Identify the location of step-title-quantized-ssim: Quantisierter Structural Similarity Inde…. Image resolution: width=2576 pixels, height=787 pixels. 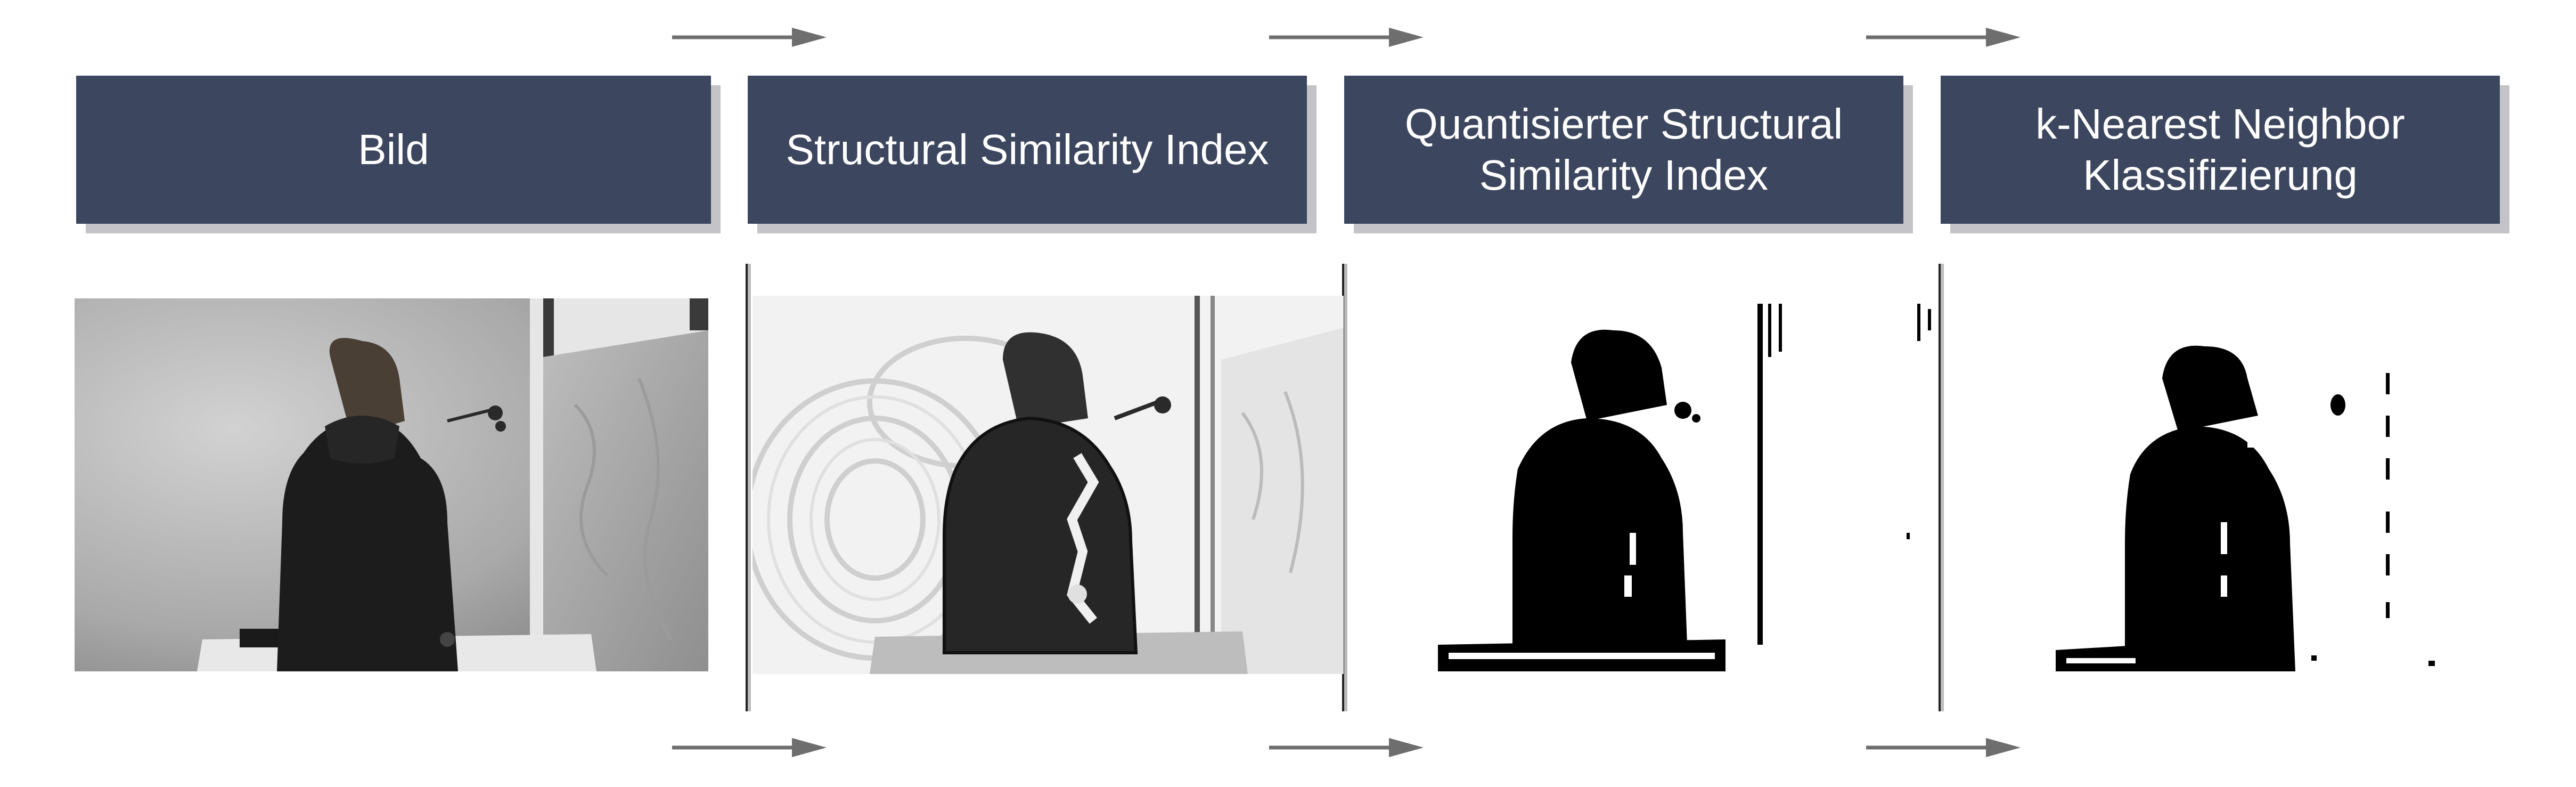
(1624, 149).